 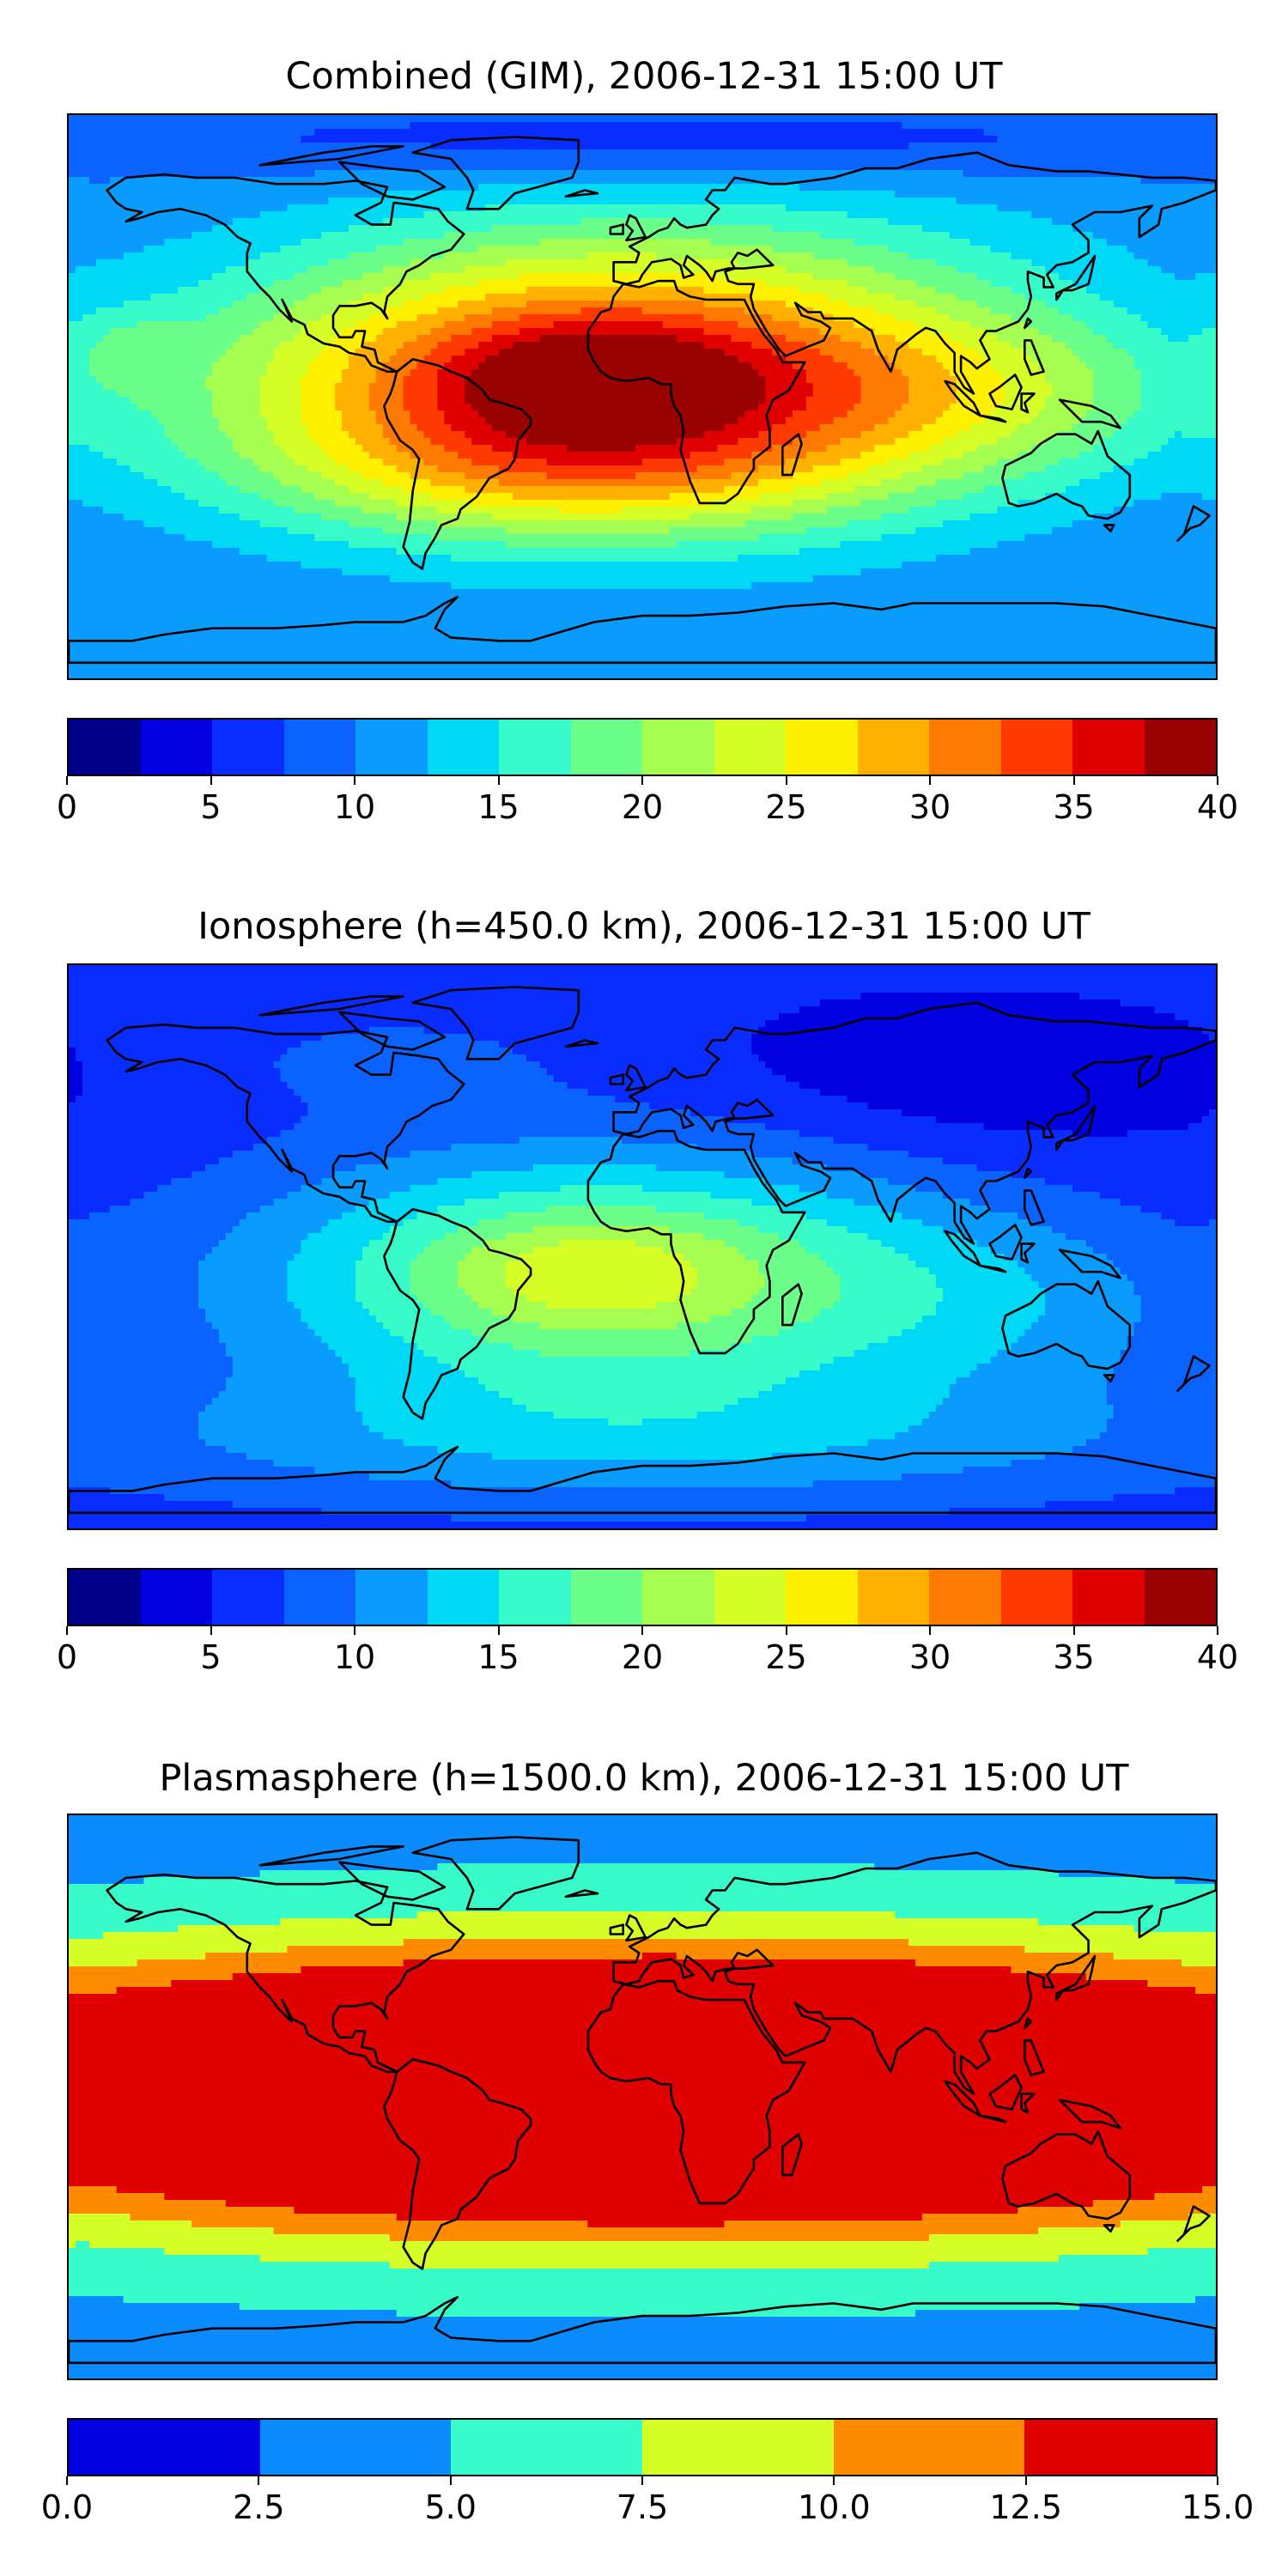 I want to click on tick-label: 7.5, so click(x=642, y=2507).